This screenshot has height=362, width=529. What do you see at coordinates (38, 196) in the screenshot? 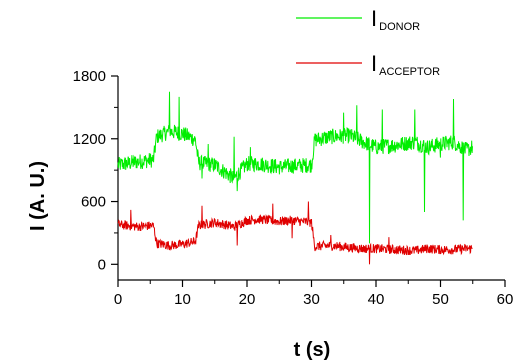
I see `y-axis-label: I (A. U.)` at bounding box center [38, 196].